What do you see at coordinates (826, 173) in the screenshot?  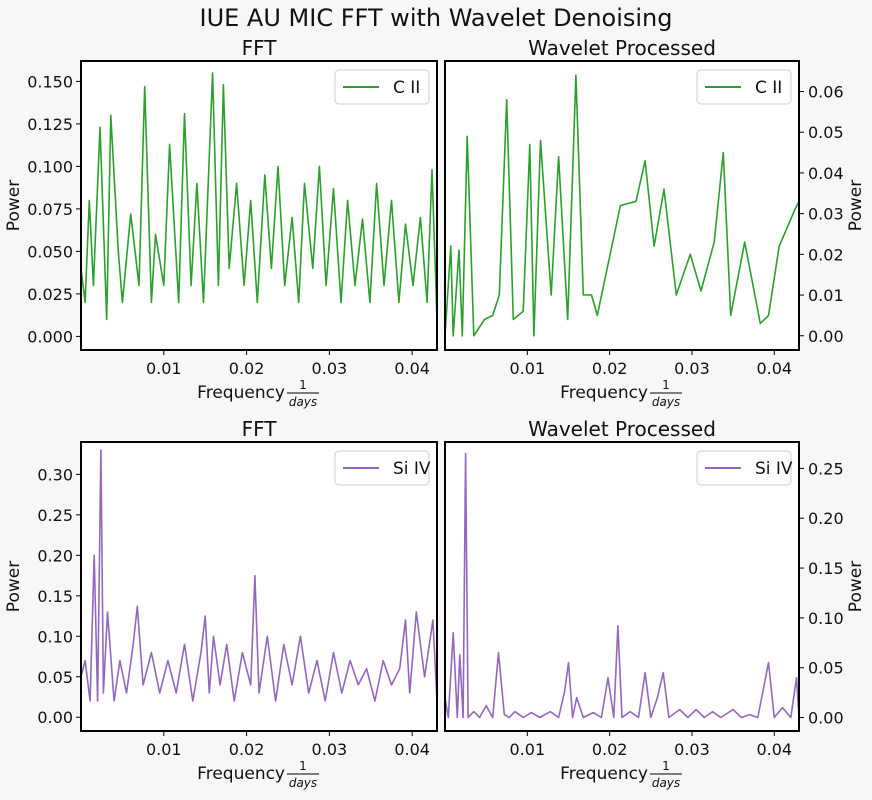 I see `y-tick-label: 0.04` at bounding box center [826, 173].